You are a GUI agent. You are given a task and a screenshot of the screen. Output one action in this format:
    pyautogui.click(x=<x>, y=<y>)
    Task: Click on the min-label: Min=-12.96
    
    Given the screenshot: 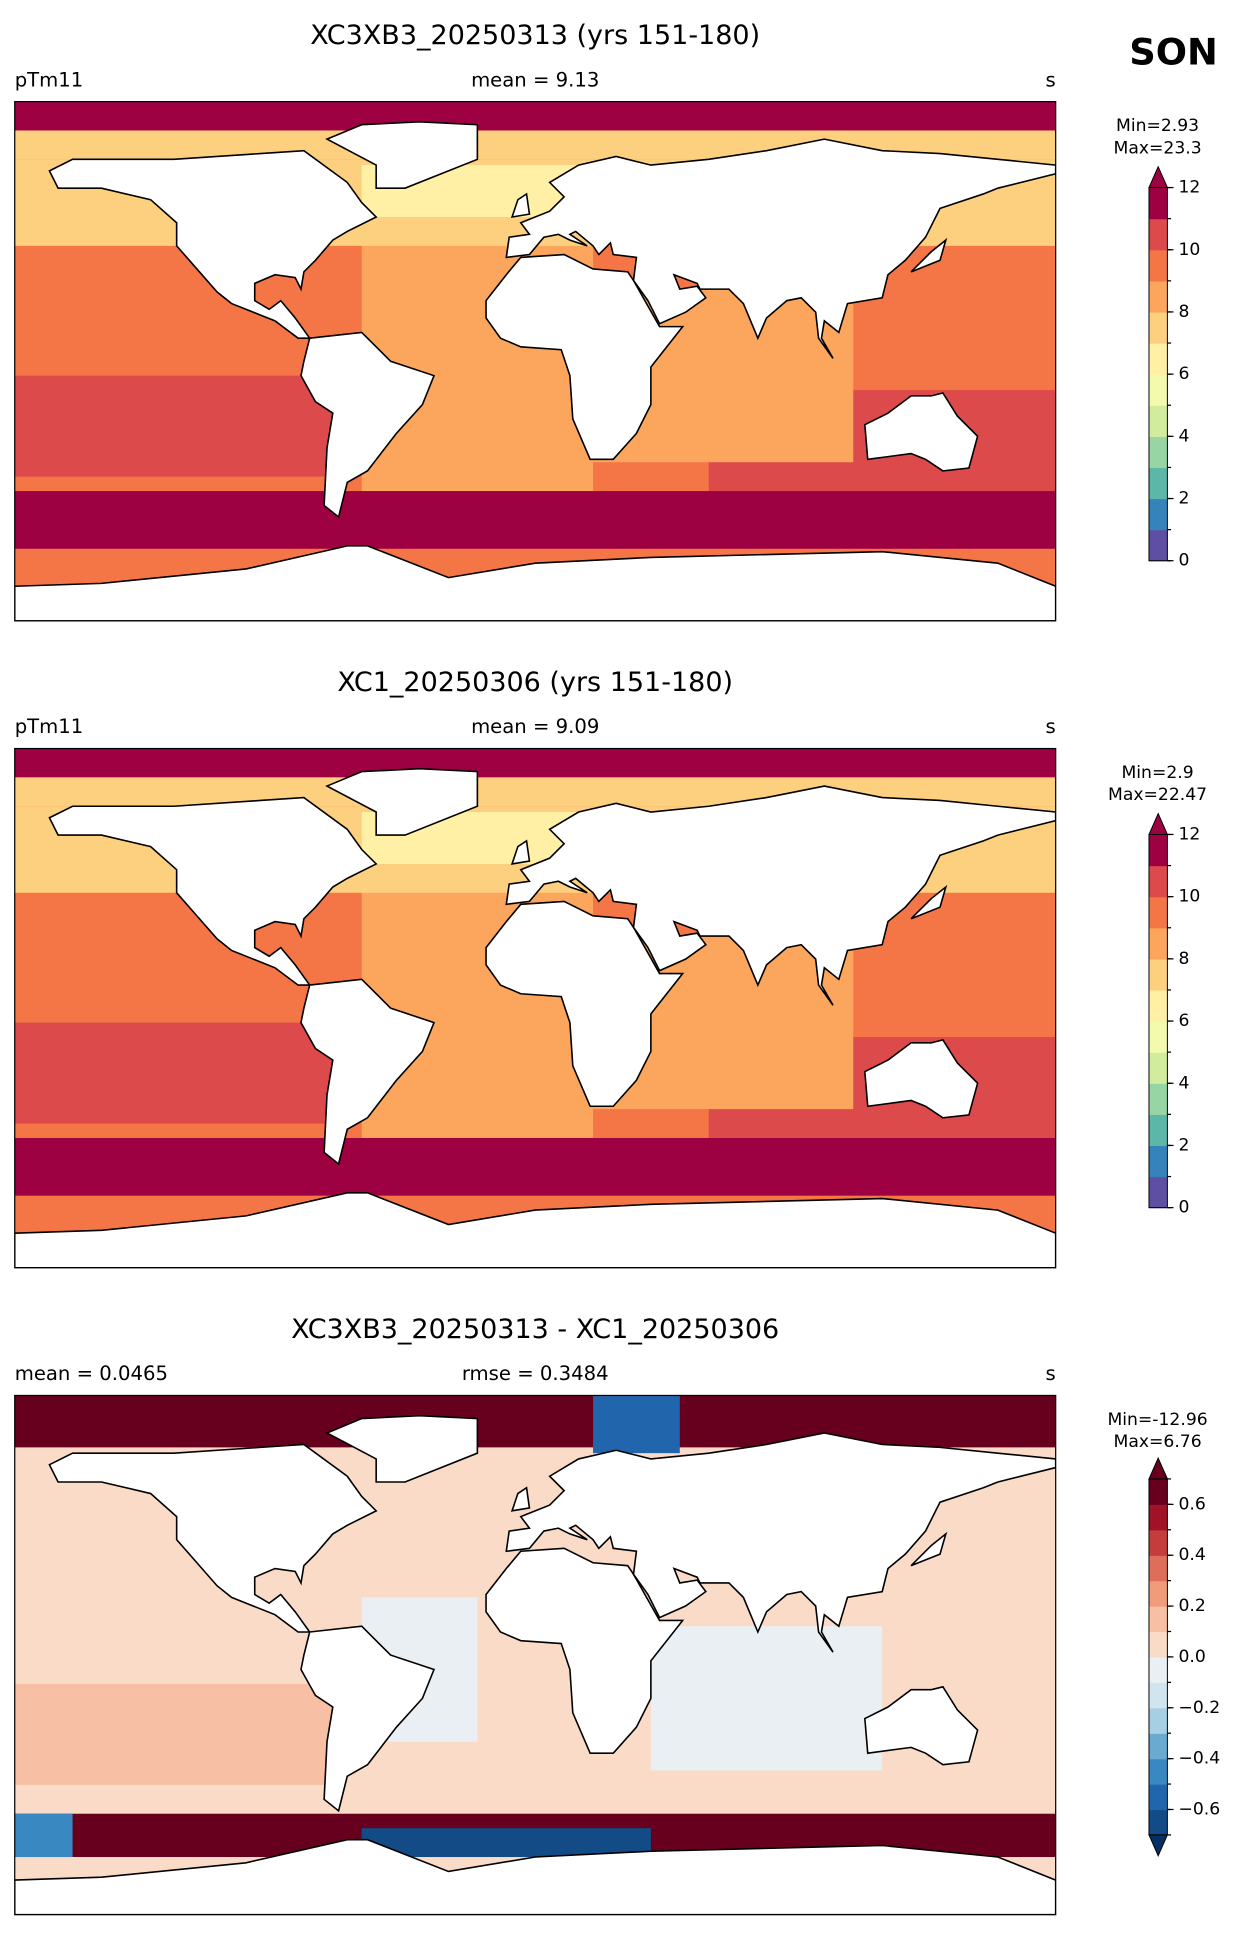 What is the action you would take?
    pyautogui.click(x=1157, y=1420)
    